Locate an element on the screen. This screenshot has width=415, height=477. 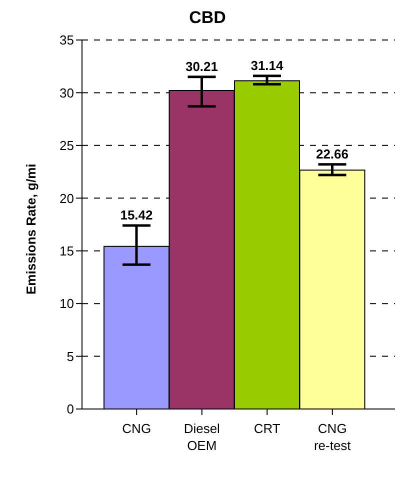
x-tick-label: Diesel OEM is located at coordinates (202, 437).